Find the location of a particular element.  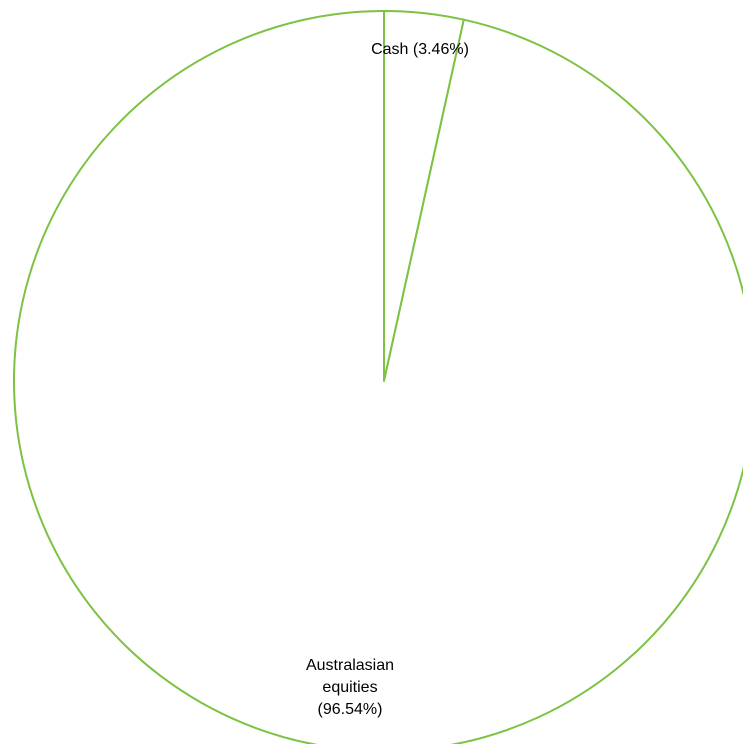

pie-label-australasian-equities: Australasian equities (96.54%) is located at coordinates (350, 687).